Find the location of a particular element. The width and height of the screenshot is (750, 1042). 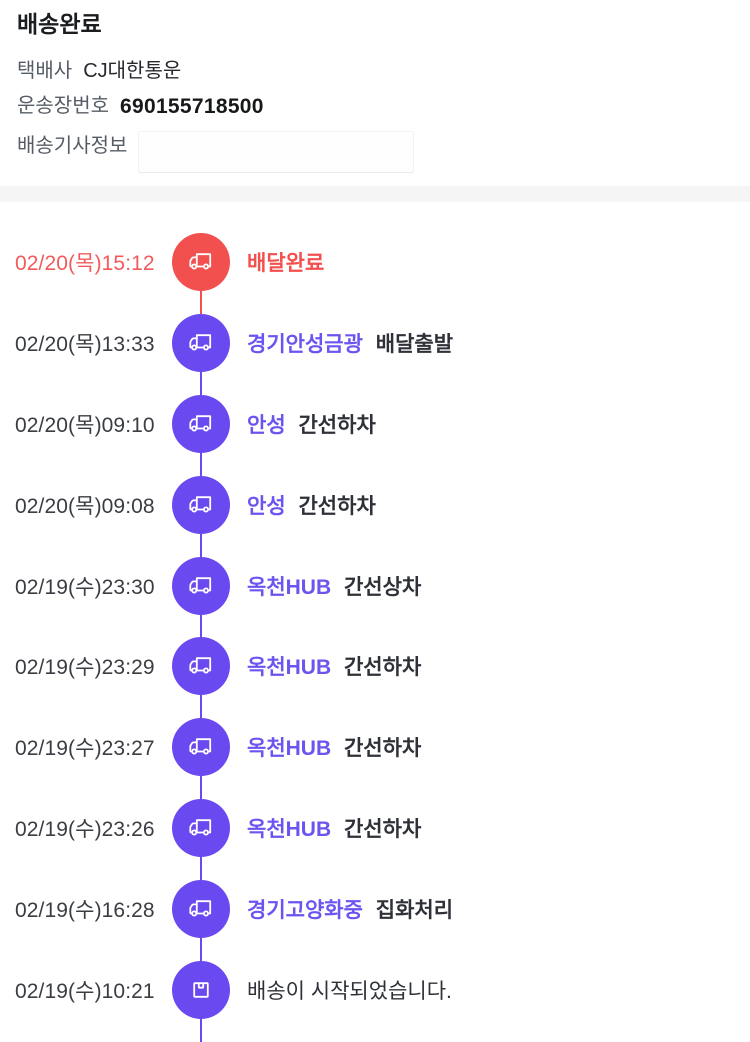

tracking-number-value: 690155718500 is located at coordinates (192, 106).